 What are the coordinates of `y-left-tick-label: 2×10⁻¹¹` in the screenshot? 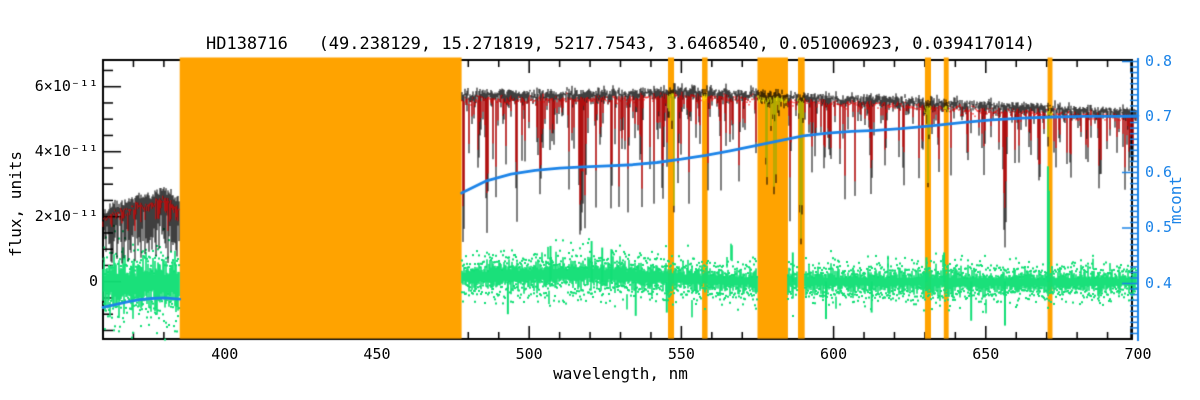 It's located at (66, 215).